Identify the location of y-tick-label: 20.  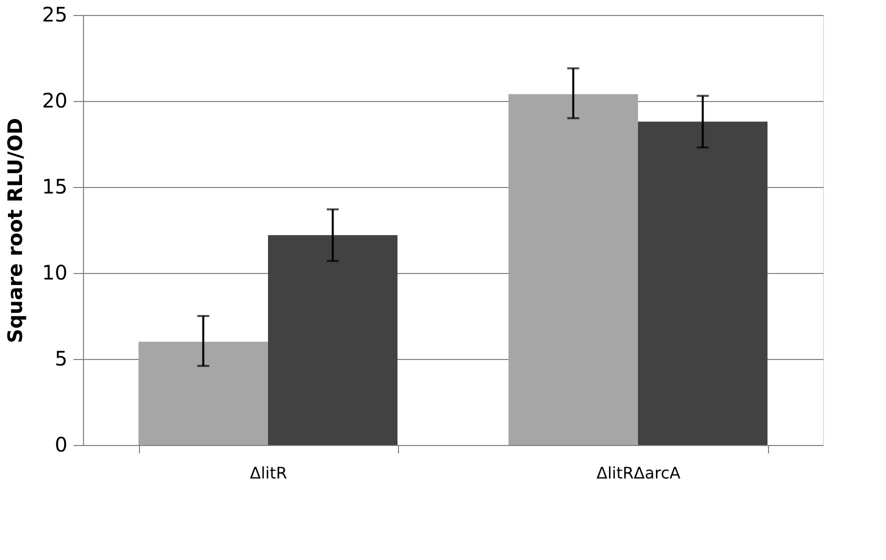
(55, 100).